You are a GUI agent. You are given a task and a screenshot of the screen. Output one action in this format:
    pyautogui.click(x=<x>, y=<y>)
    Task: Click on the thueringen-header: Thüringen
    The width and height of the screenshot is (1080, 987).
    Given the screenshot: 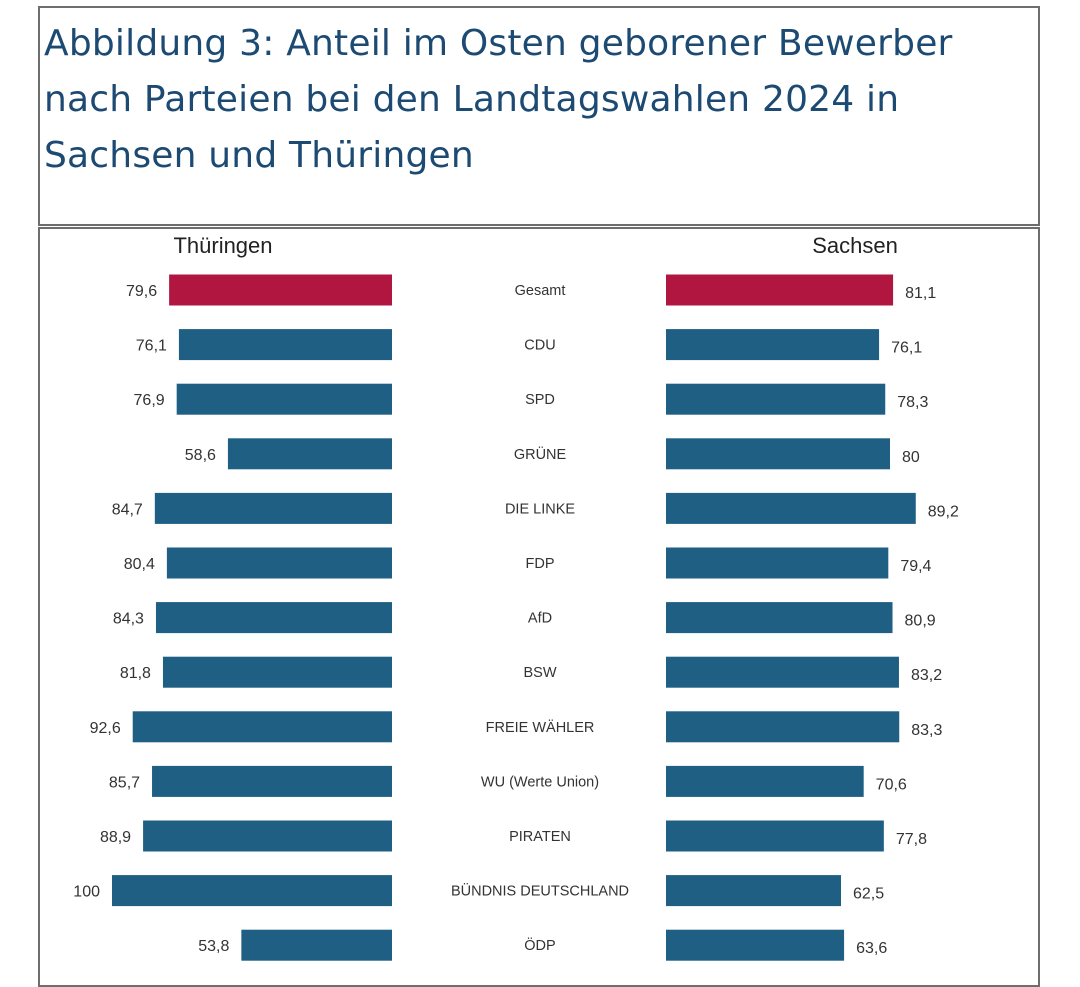 What is the action you would take?
    pyautogui.click(x=222, y=245)
    